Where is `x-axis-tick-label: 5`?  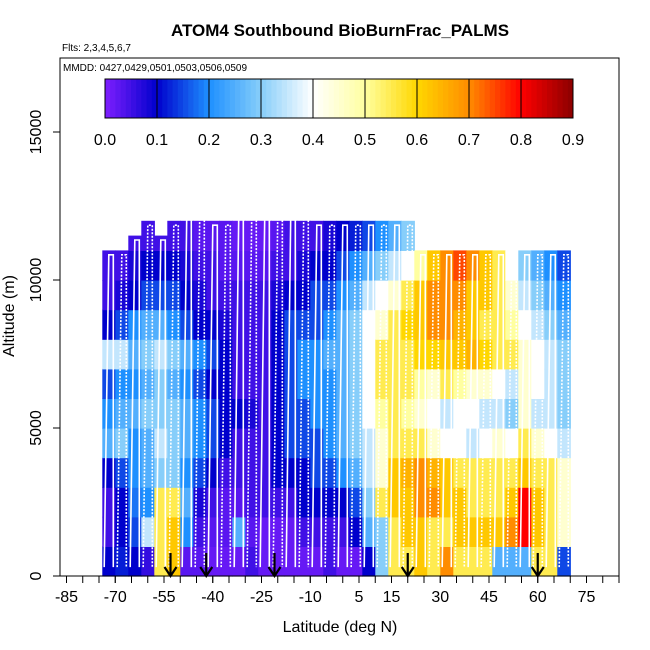 x-axis-tick-label: 5 is located at coordinates (359, 597).